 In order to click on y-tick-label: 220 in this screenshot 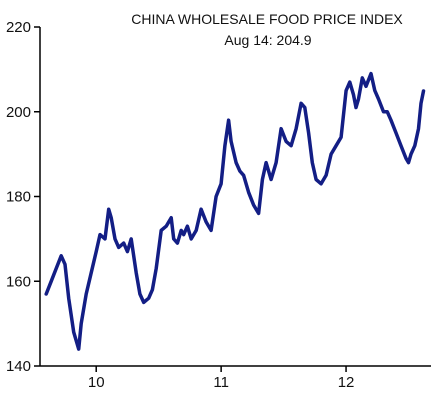, I will do `click(18, 27)`.